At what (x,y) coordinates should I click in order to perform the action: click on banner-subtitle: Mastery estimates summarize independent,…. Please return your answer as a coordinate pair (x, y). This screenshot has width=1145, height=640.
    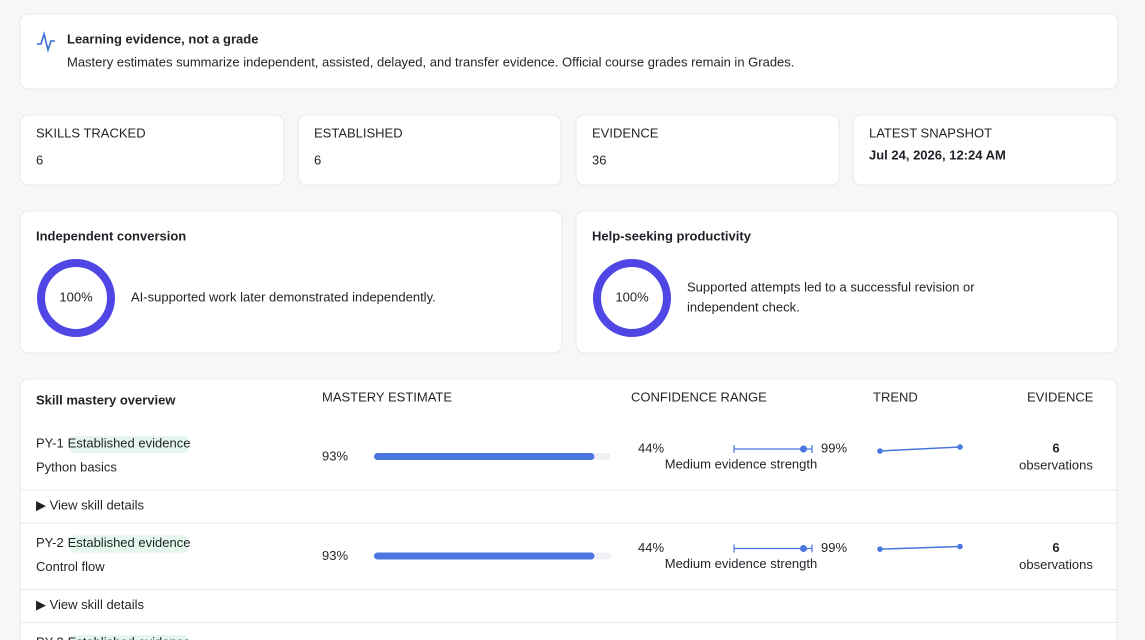
    Looking at the image, I should click on (430, 61).